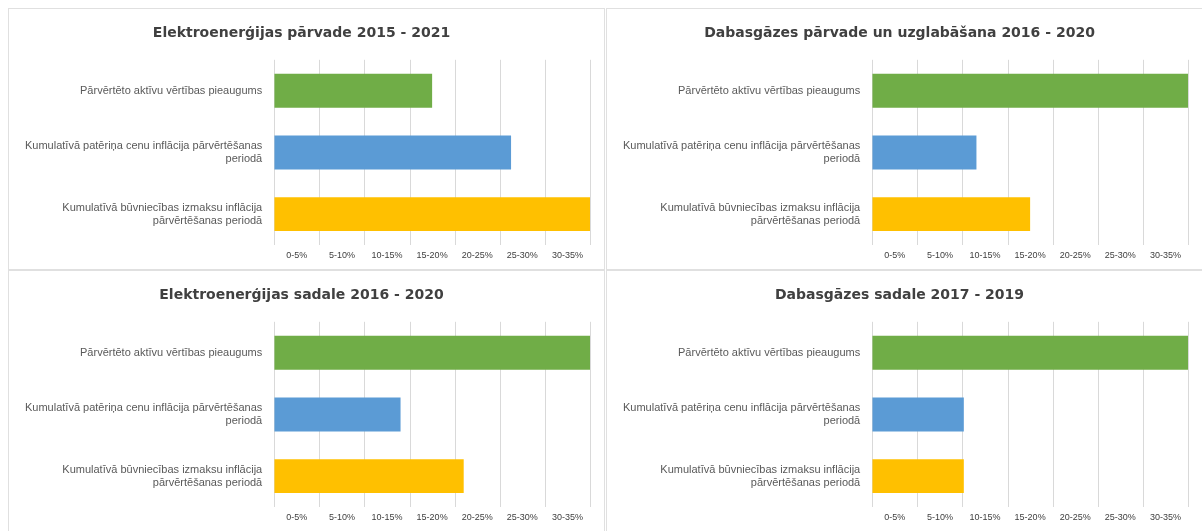 This screenshot has height=531, width=1202. What do you see at coordinates (301, 32) in the screenshot?
I see `chart-title: Elektroenerģijas pārvade 2015 - 2021` at bounding box center [301, 32].